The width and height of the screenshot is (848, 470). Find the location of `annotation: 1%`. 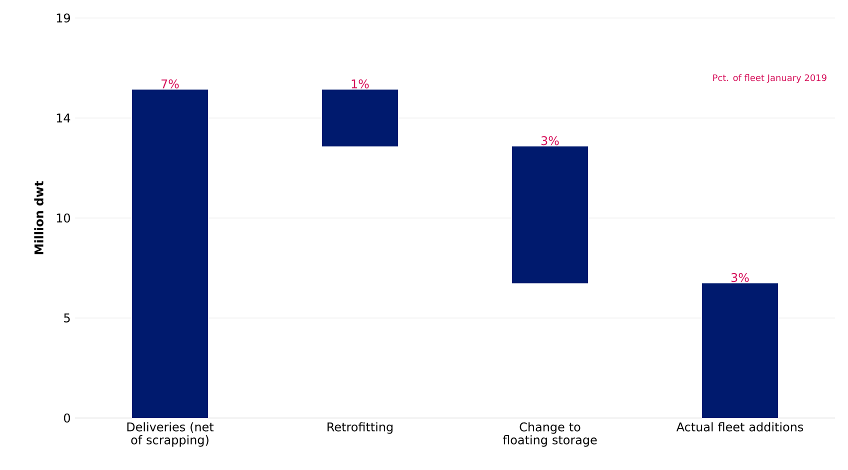

annotation: 1% is located at coordinates (360, 83).